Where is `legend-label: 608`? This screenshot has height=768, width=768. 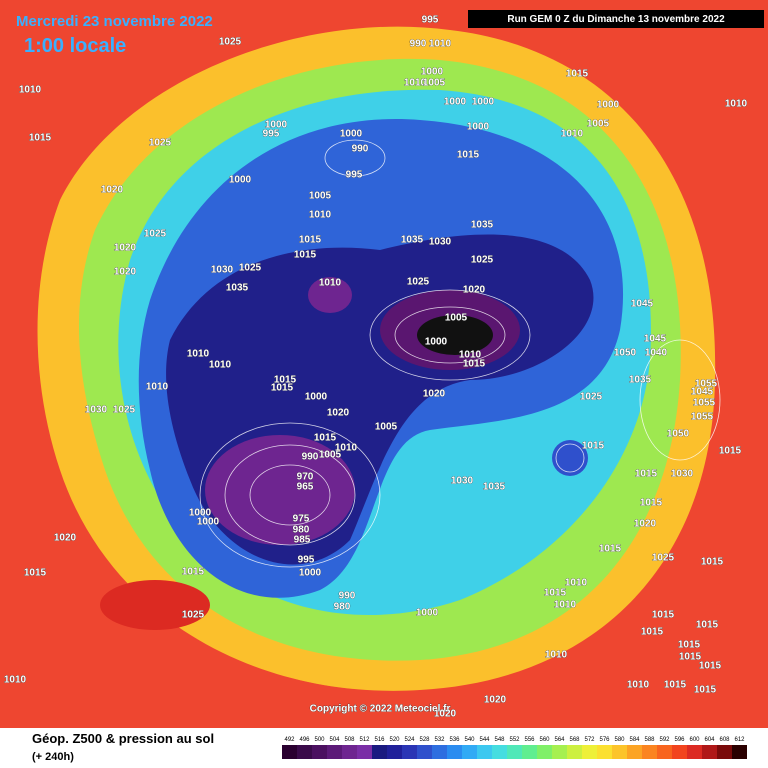 legend-label: 608 is located at coordinates (724, 740).